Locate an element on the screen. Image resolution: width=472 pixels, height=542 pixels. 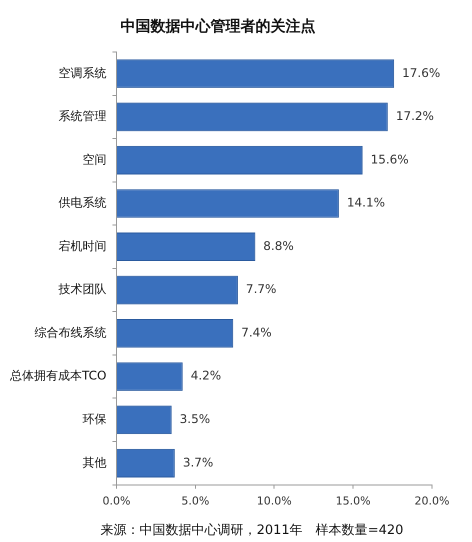
y-tick-label: 总体拥有成本TCO is located at coordinates (57, 375).